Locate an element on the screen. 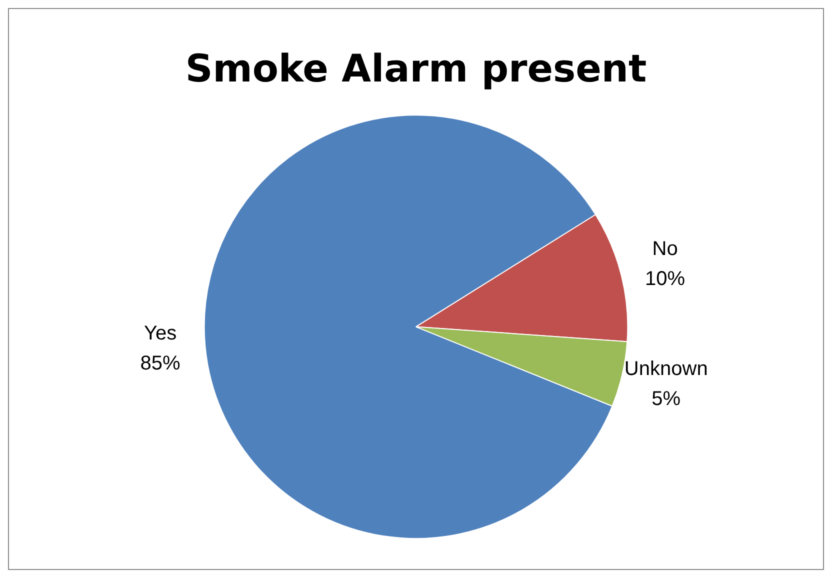 The image size is (830, 576). data-label: 10% is located at coordinates (665, 279).